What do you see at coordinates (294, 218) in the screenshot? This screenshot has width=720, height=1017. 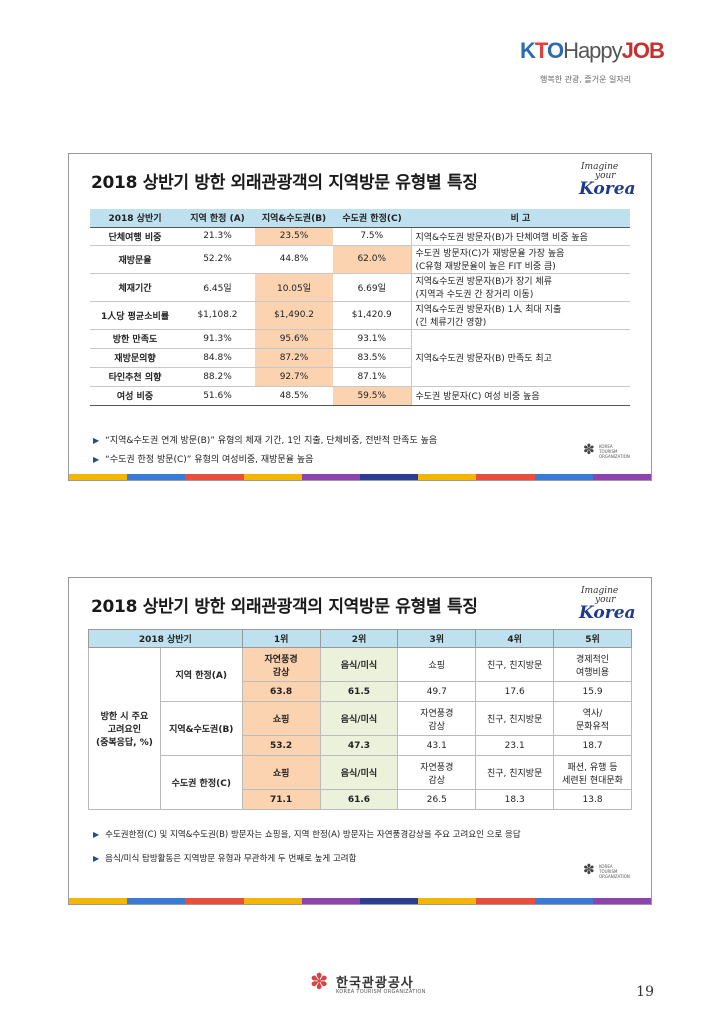 I see `header-cell: 지역&수도권(B)` at bounding box center [294, 218].